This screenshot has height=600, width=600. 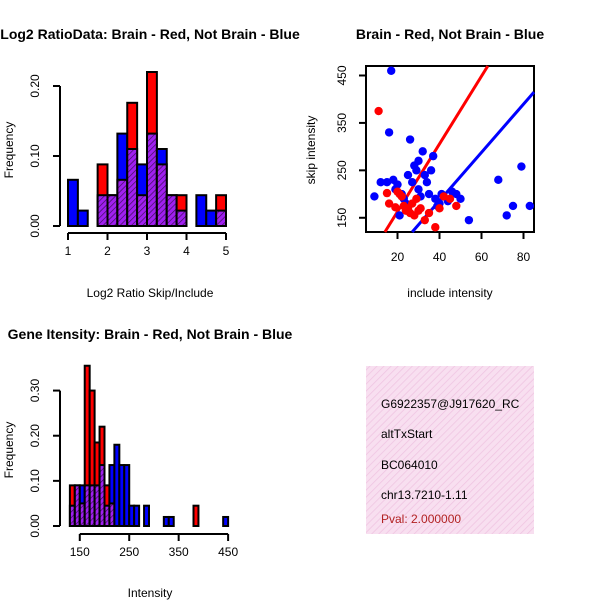 What do you see at coordinates (226, 251) in the screenshot?
I see `x-tick-label: 5` at bounding box center [226, 251].